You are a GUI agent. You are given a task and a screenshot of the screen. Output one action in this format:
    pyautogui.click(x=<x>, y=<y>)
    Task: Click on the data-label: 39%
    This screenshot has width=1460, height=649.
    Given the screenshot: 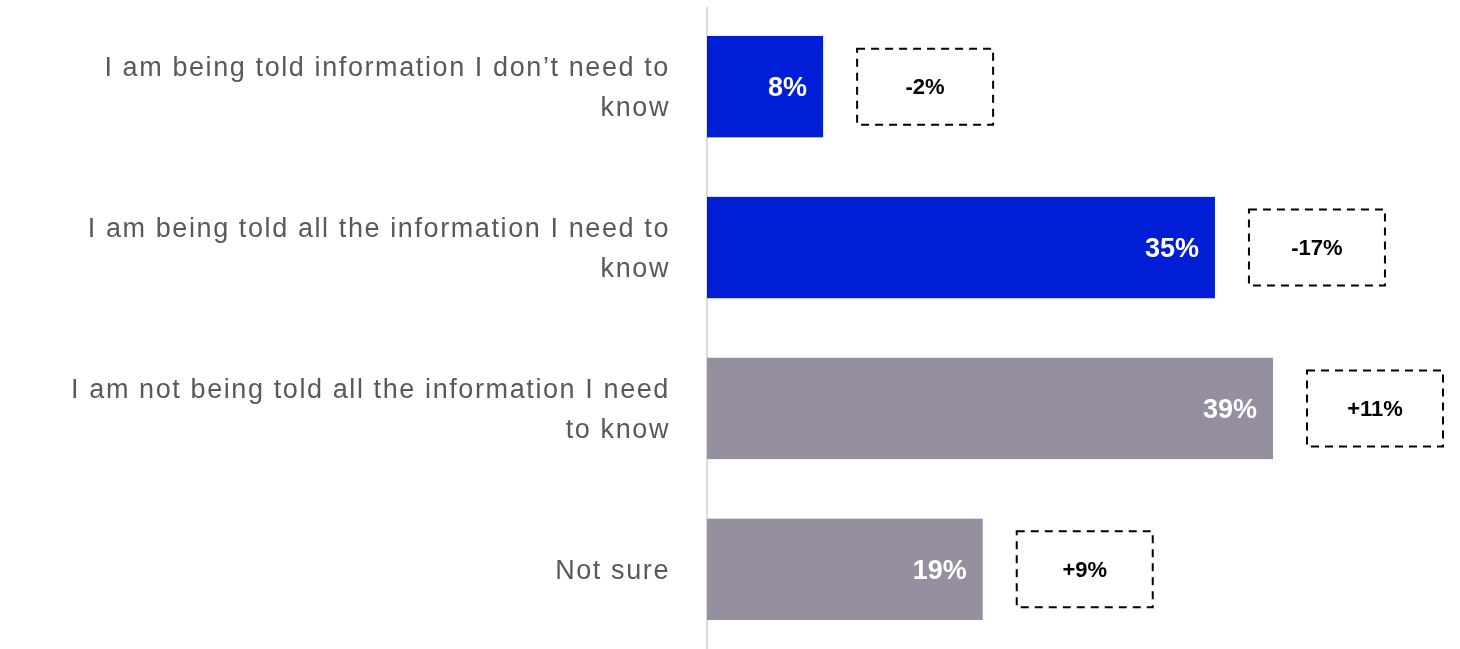 What is the action you would take?
    pyautogui.click(x=1229, y=408)
    